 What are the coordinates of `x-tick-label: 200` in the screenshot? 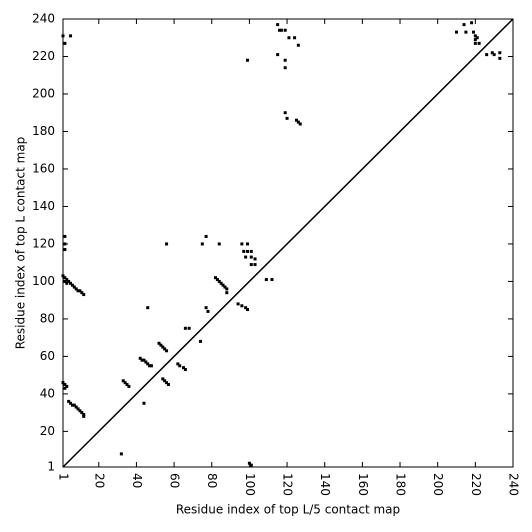 It's located at (438, 484).